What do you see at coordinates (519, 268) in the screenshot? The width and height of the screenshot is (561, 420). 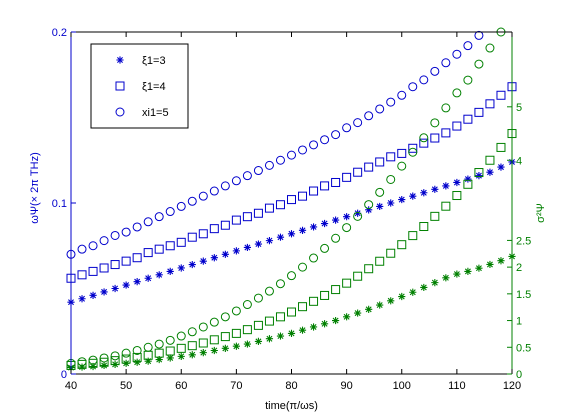 I see `y-right-tick-label: 2` at bounding box center [519, 268].